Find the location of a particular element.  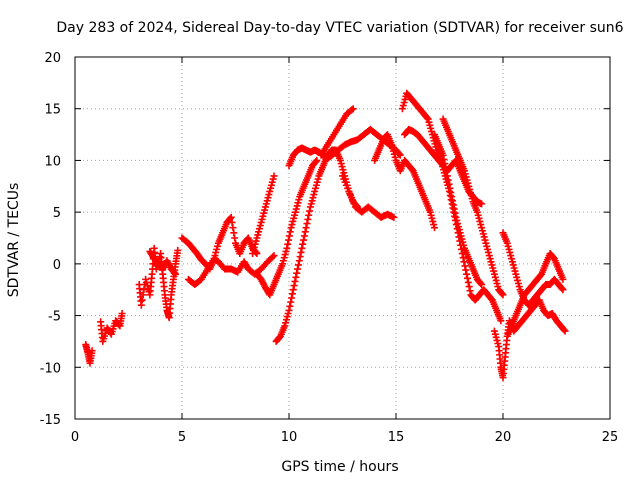

y-axis-label: SDTVAR / TECUs is located at coordinates (14, 240).